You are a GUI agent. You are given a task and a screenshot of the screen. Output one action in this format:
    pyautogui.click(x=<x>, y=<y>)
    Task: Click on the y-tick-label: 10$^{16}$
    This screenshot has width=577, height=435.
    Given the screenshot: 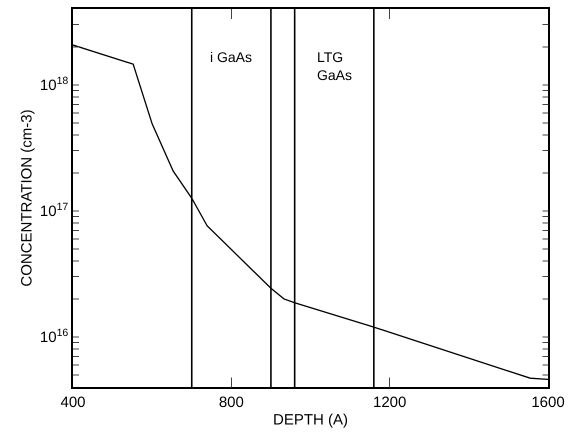 What is the action you would take?
    pyautogui.click(x=54, y=336)
    